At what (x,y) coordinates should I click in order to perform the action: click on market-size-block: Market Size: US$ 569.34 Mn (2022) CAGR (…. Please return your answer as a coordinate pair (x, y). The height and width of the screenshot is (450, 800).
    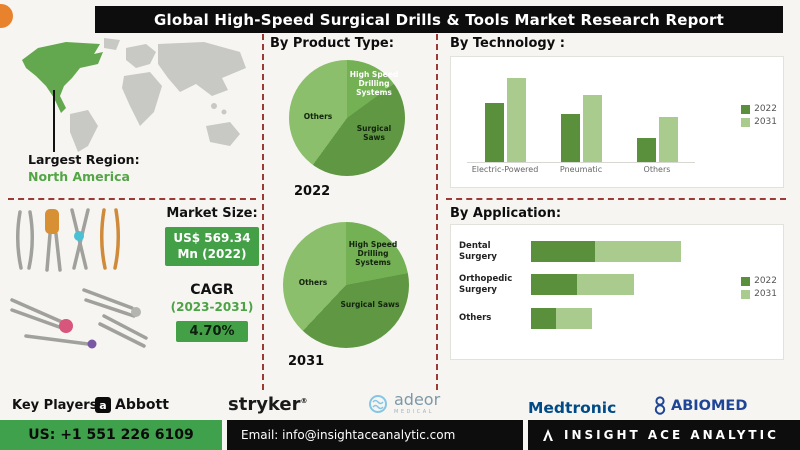
    Looking at the image, I should click on (212, 274).